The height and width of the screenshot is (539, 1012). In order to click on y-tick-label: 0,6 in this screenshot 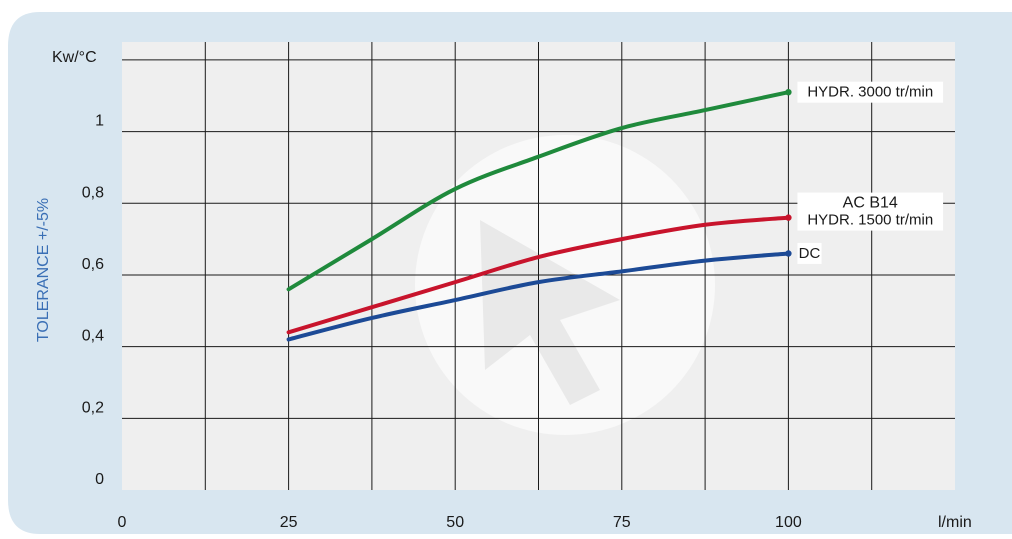, I will do `click(93, 264)`.